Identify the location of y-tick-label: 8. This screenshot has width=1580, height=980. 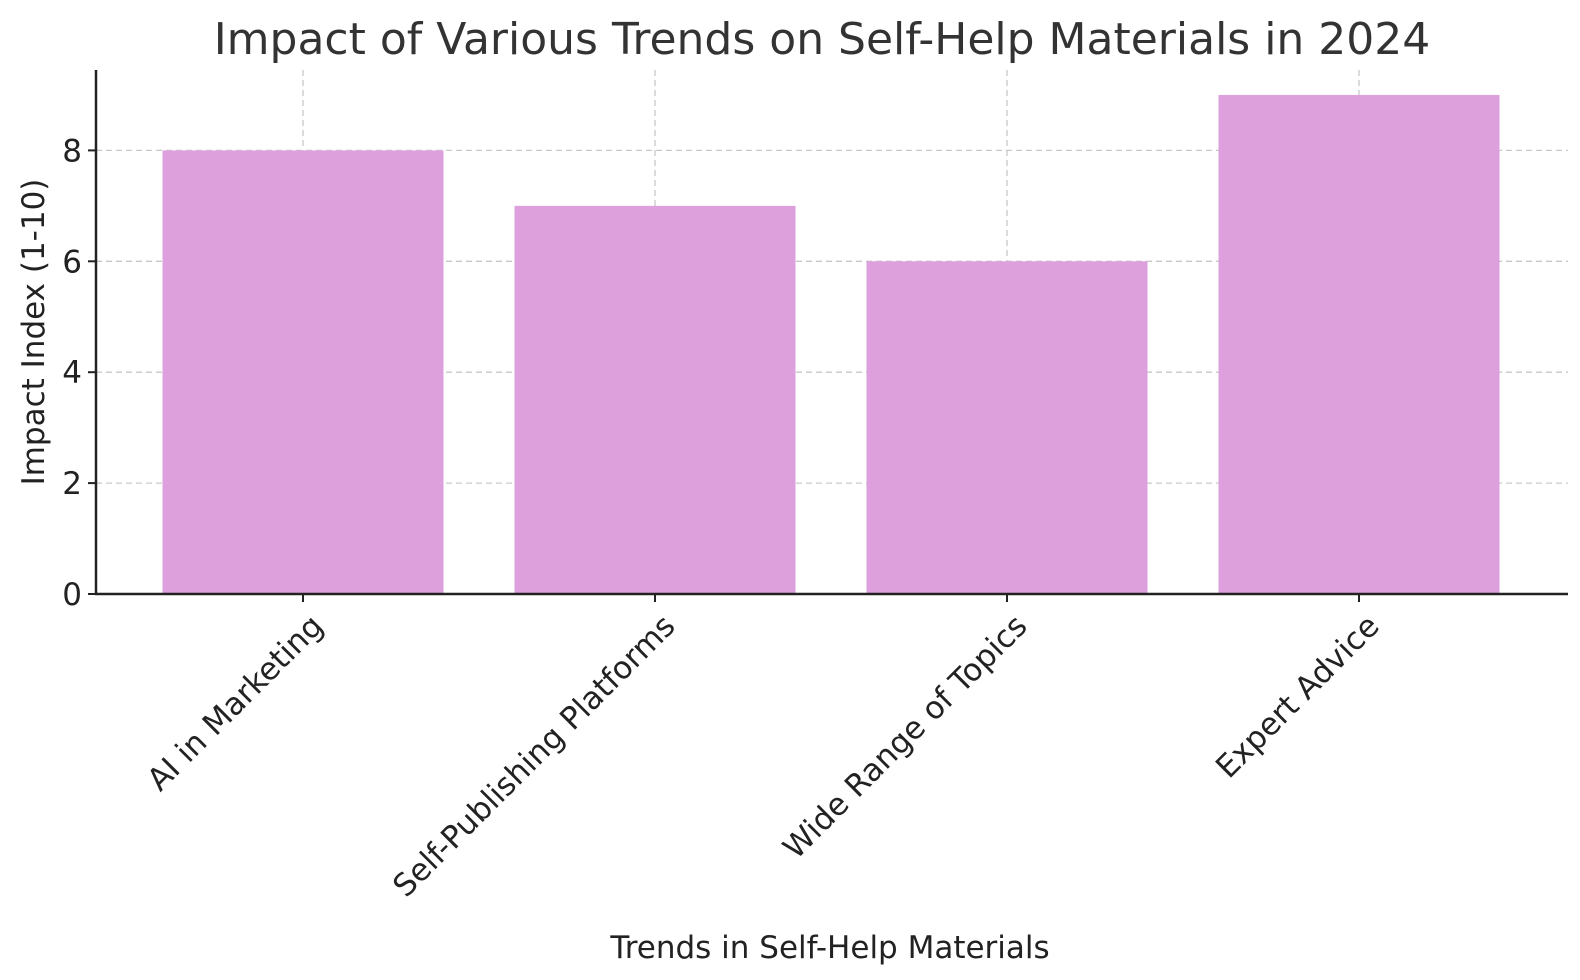
(72, 151).